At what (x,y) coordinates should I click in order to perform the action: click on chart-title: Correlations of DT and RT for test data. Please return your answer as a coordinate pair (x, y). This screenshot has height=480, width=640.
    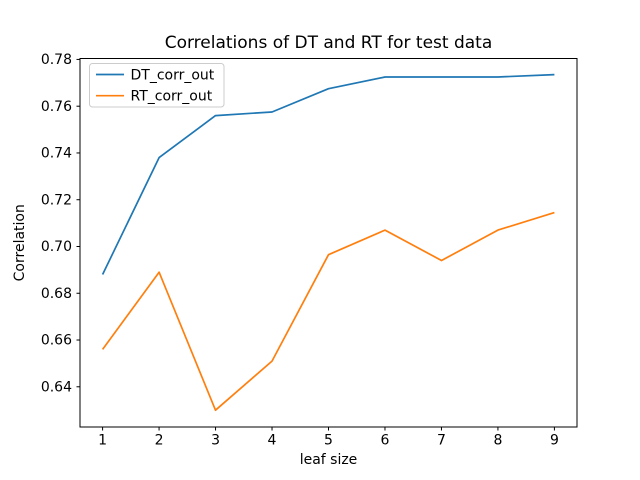
    Looking at the image, I should click on (329, 43).